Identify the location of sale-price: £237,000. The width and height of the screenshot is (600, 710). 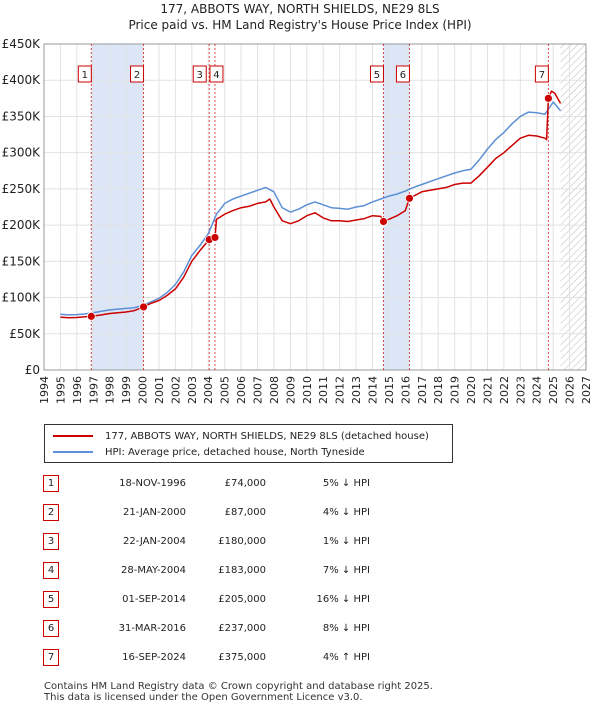
(242, 628).